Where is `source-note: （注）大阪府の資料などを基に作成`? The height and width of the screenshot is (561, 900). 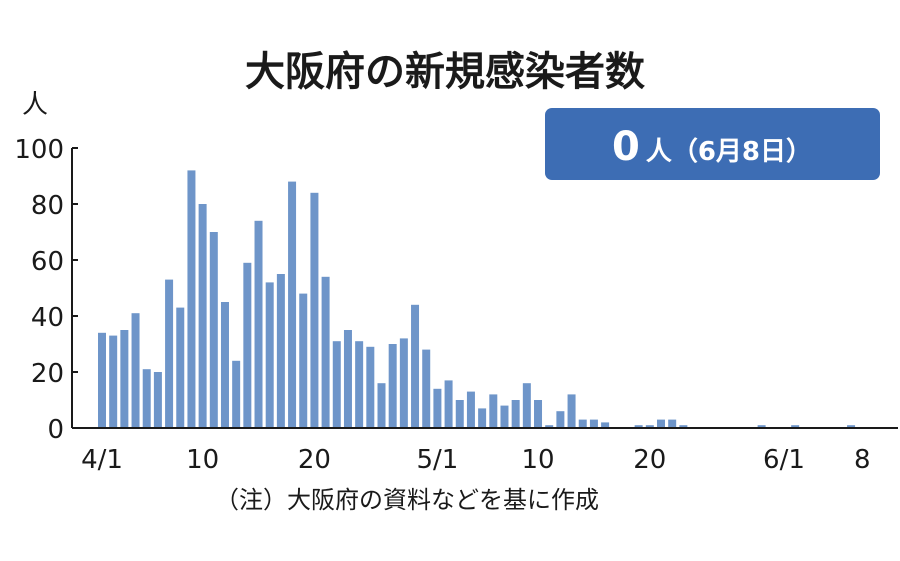 source-note: （注）大阪府の資料などを基に作成 is located at coordinates (407, 500).